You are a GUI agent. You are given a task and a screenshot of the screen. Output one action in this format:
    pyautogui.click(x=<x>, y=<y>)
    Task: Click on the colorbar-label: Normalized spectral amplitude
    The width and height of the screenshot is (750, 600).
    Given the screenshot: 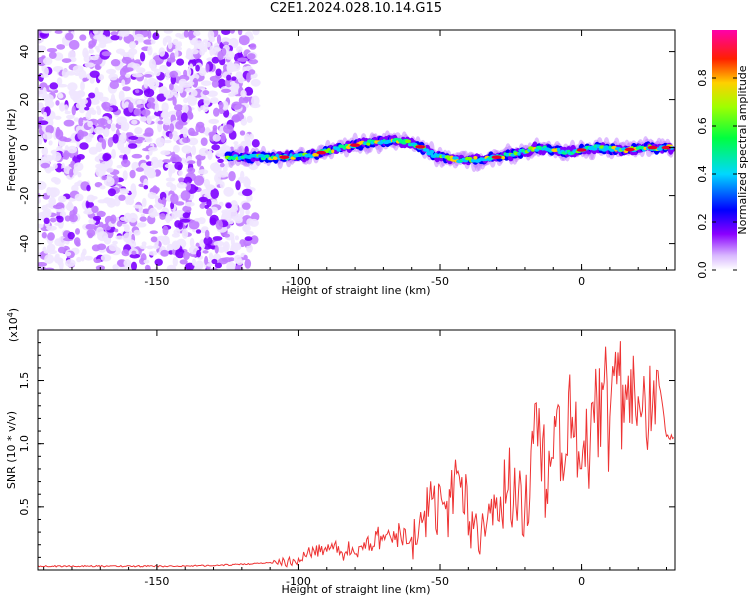 What is the action you would take?
    pyautogui.click(x=742, y=149)
    